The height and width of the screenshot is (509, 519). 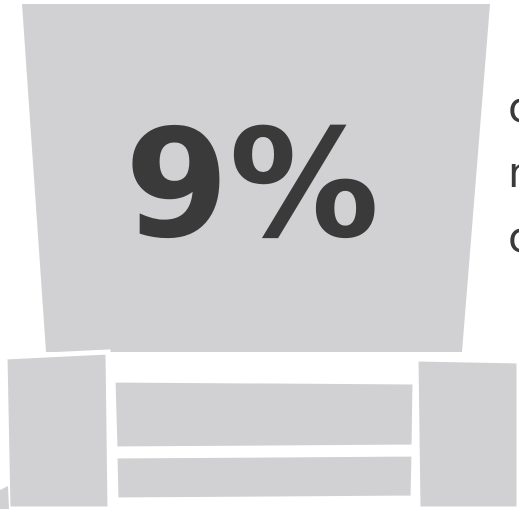 I want to click on middle-step, so click(x=264, y=414).